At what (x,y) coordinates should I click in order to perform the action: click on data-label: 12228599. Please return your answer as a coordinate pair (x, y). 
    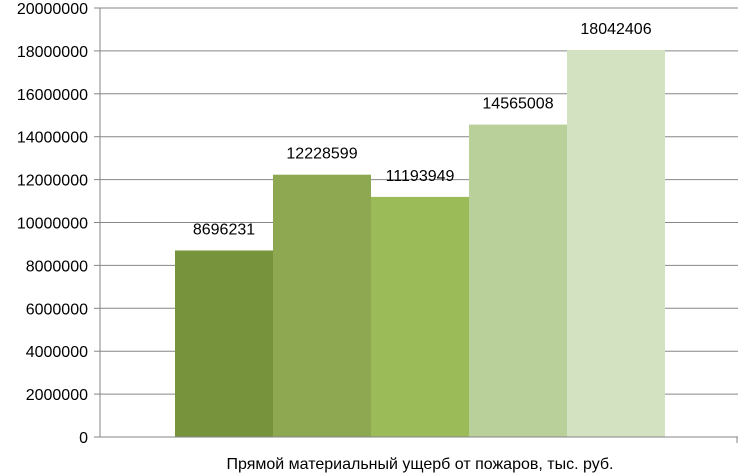
    Looking at the image, I should click on (321, 154).